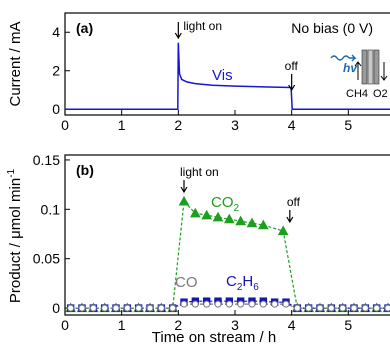 The image size is (390, 347). What do you see at coordinates (56, 308) in the screenshot?
I see `panel-b-ytick-label: 0` at bounding box center [56, 308].